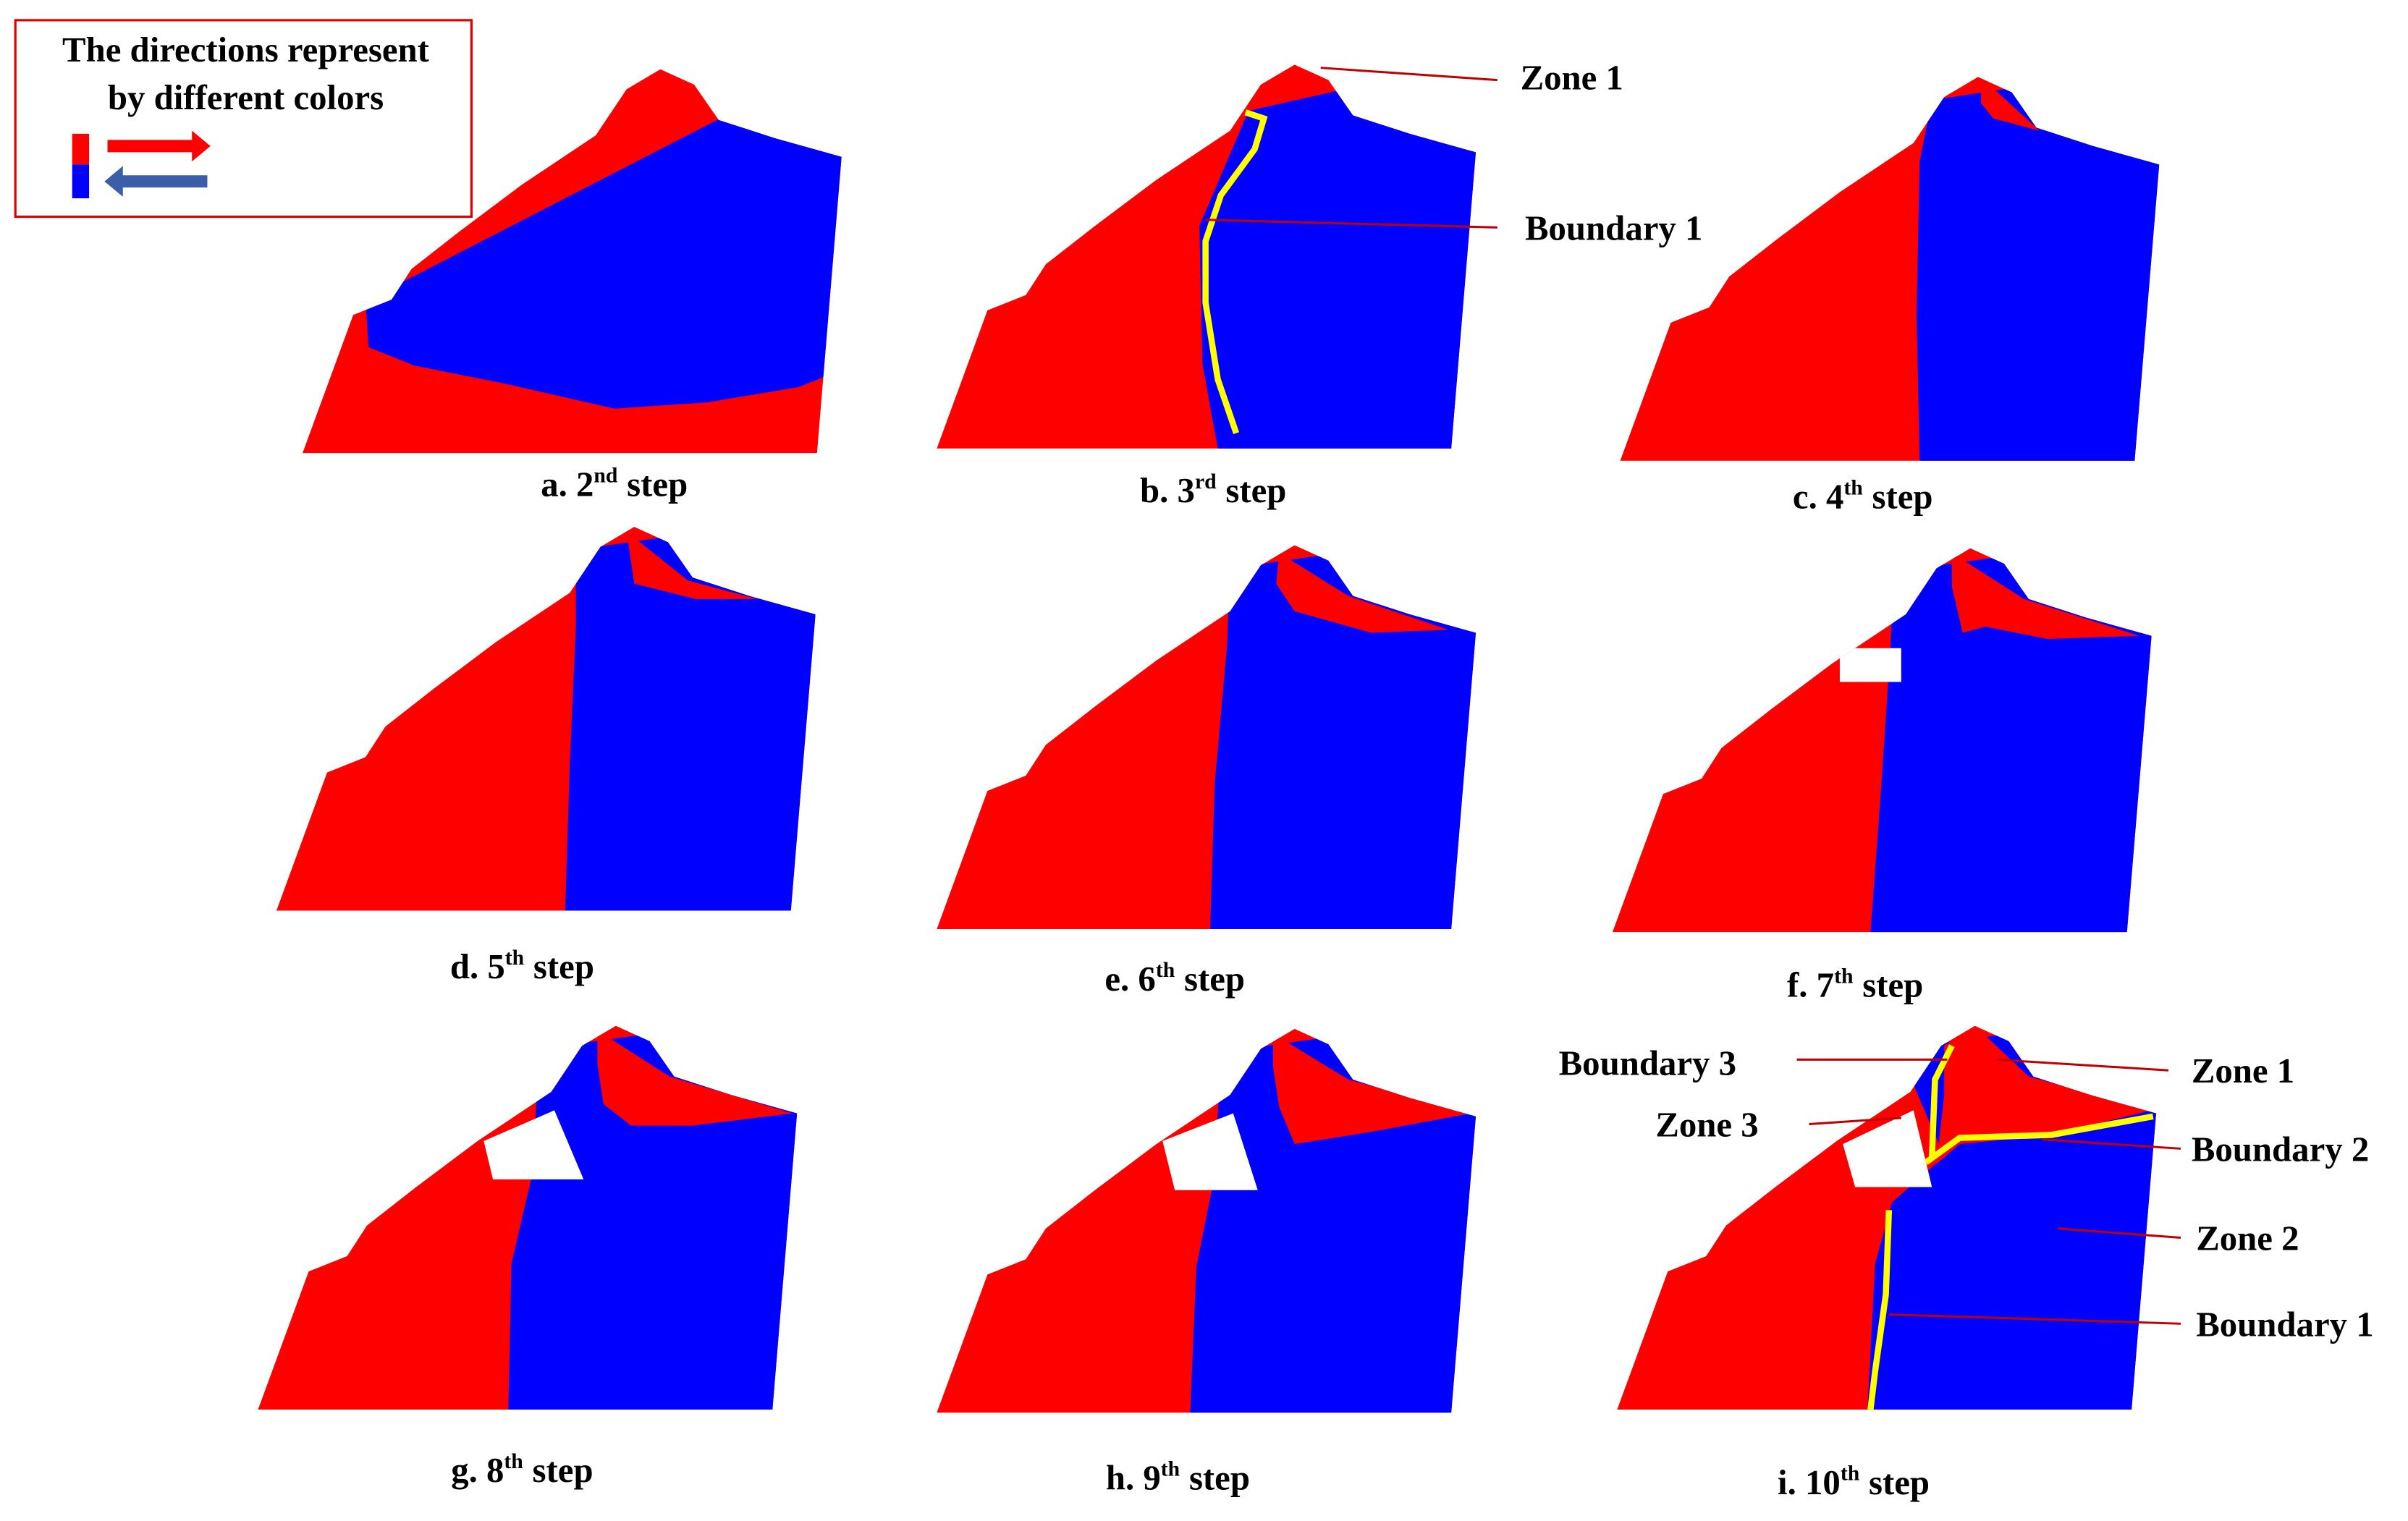 This screenshot has width=2408, height=1521. What do you see at coordinates (1207, 1220) in the screenshot?
I see `panel-h` at bounding box center [1207, 1220].